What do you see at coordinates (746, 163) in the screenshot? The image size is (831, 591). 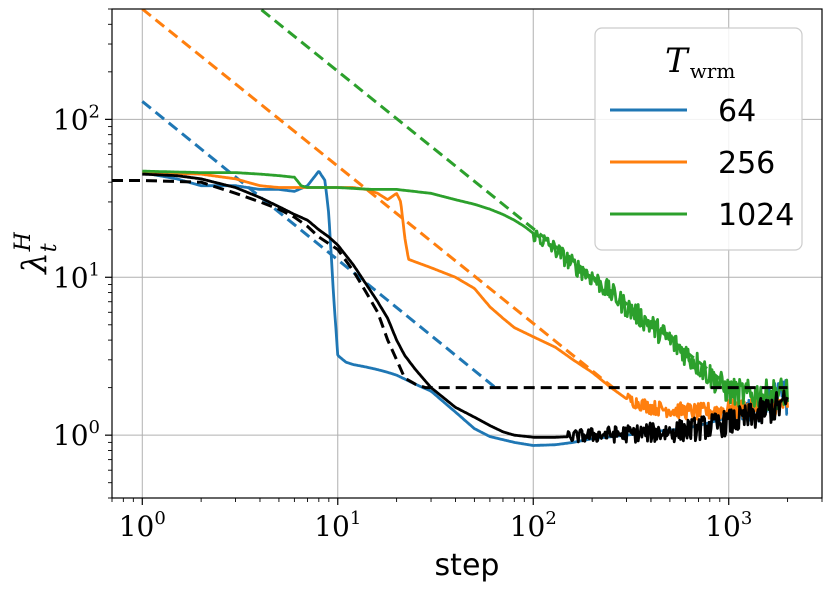 I see `legend-label-256: 256` at bounding box center [746, 163].